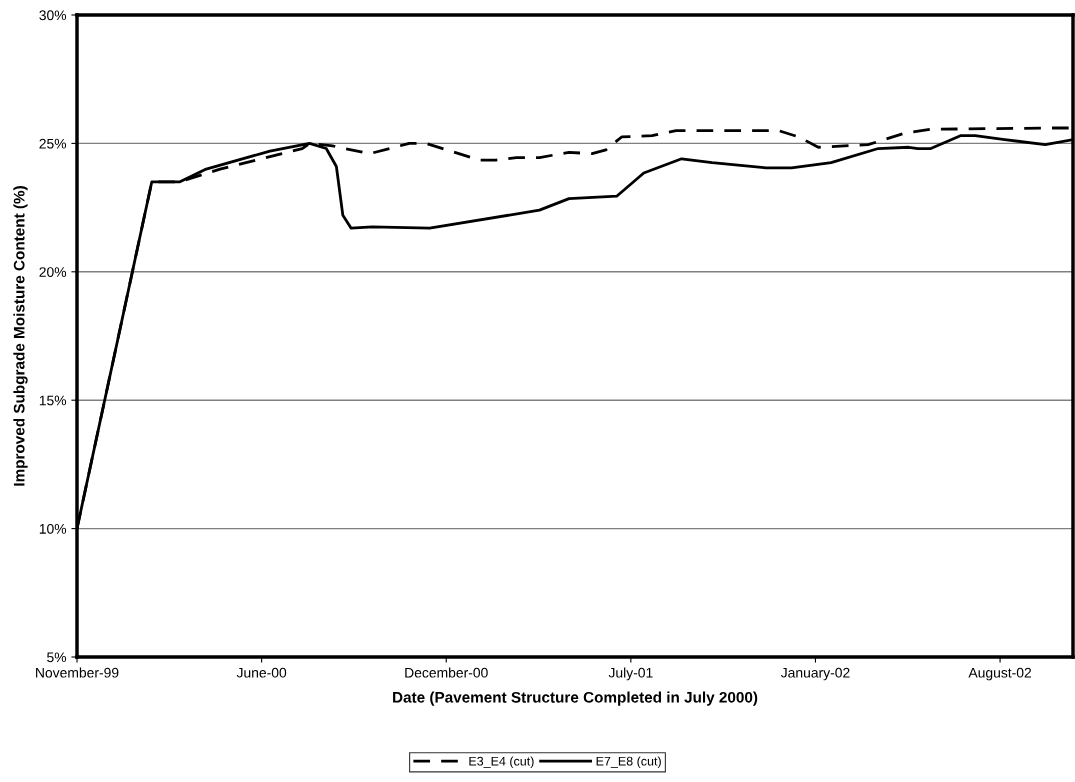 The height and width of the screenshot is (782, 1075). Describe the element at coordinates (628, 762) in the screenshot. I see `legend-label: E7_E8 (cut)` at that location.